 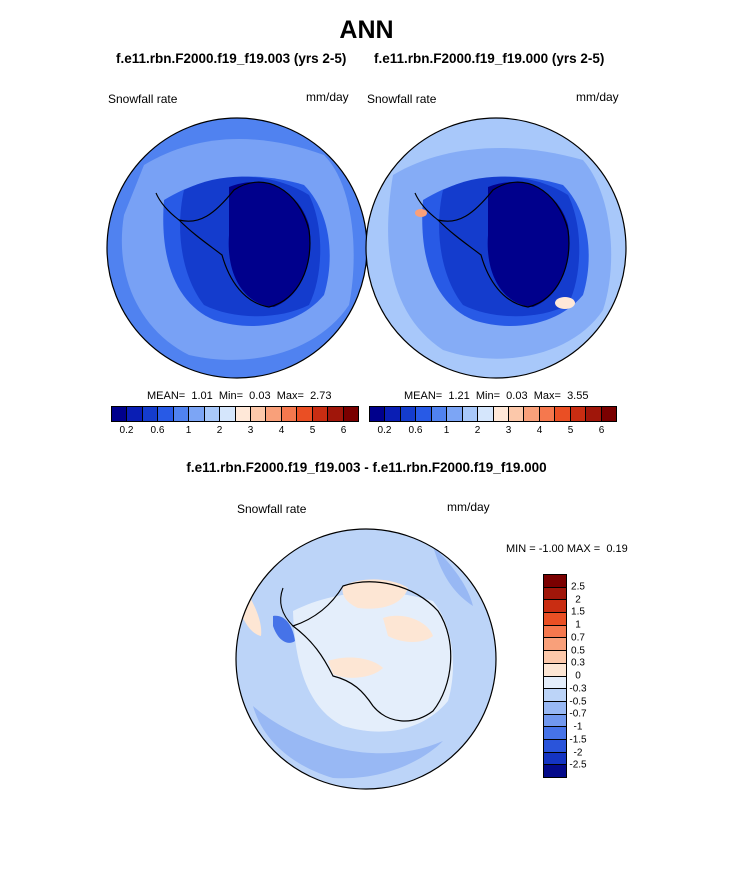 I want to click on colorbar-tick-label: 0.7, so click(x=578, y=638).